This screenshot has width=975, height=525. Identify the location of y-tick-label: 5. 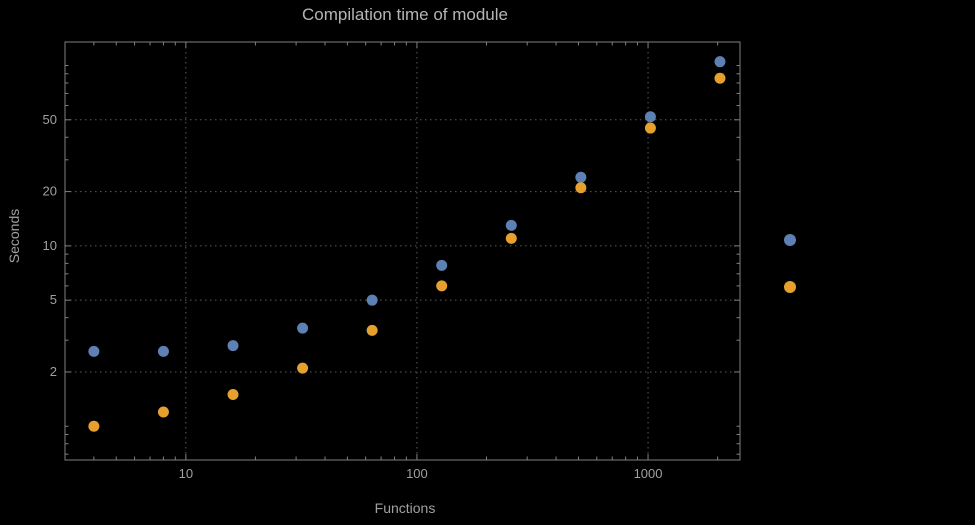
(53, 299).